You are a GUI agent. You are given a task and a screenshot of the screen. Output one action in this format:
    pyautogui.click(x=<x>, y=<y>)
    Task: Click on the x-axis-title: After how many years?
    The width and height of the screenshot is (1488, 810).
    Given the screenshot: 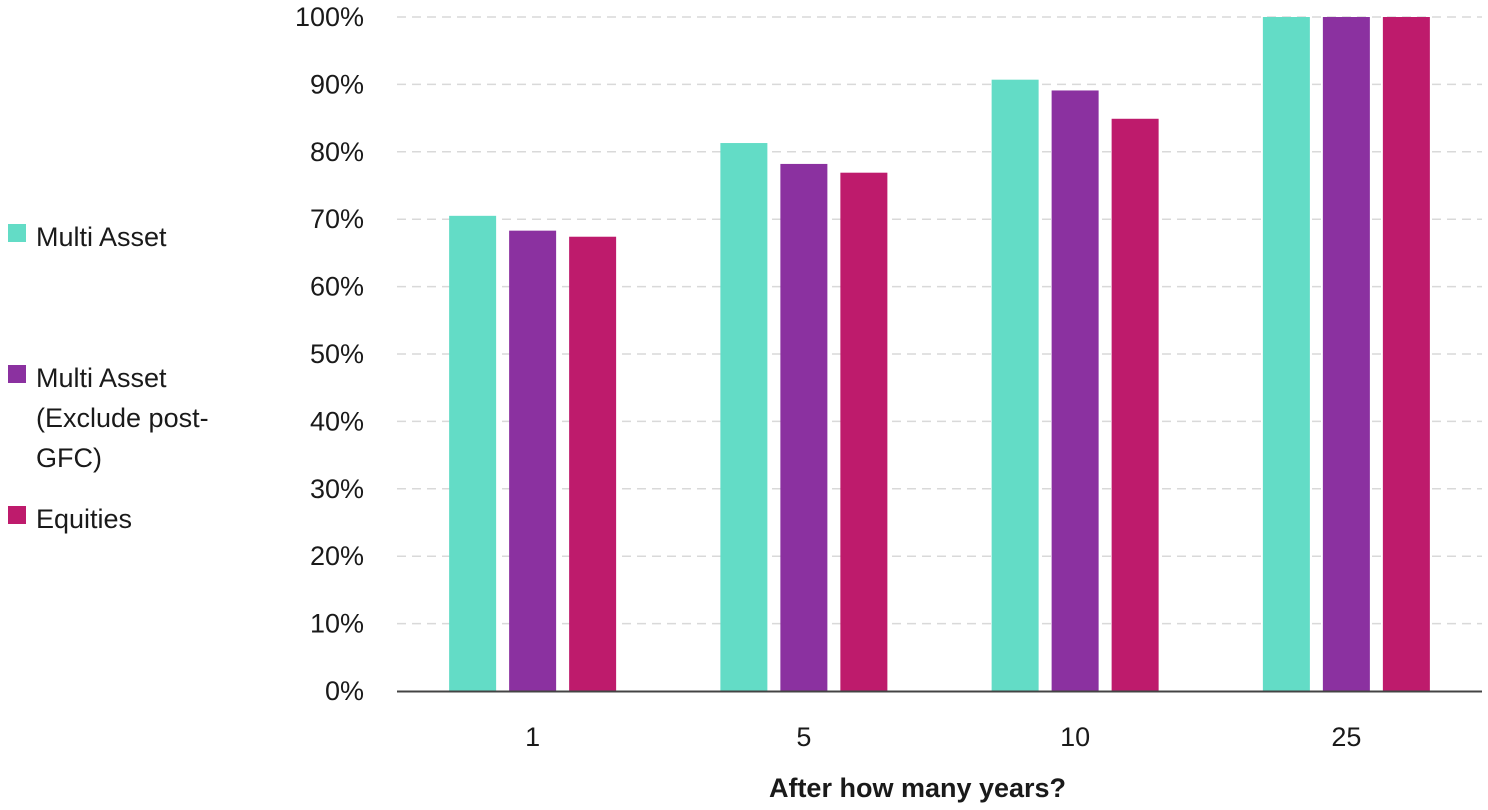 What is the action you would take?
    pyautogui.click(x=917, y=788)
    